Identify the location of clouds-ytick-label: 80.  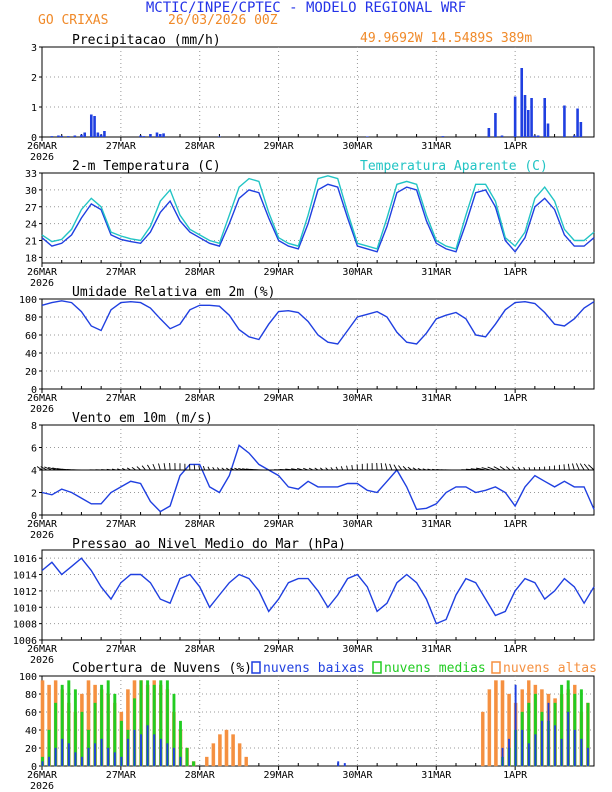
(31, 695).